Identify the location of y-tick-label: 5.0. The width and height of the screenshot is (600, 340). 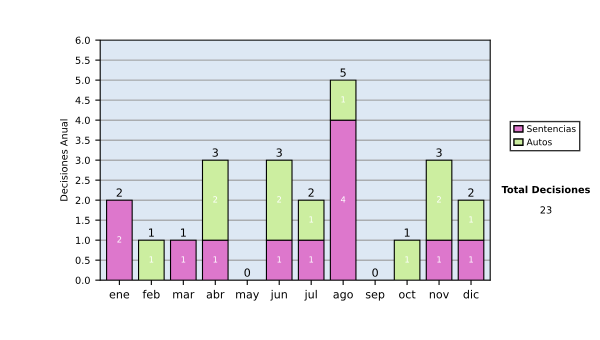
(83, 80).